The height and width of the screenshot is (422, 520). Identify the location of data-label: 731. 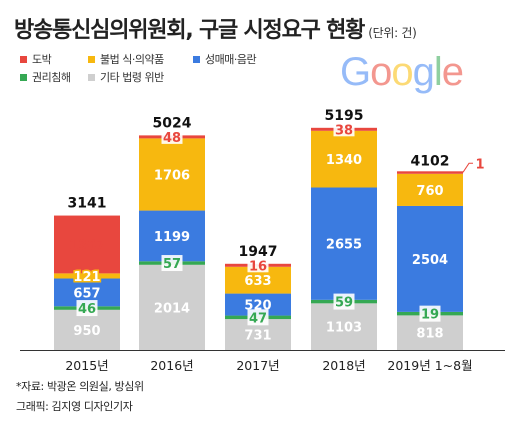
(257, 336).